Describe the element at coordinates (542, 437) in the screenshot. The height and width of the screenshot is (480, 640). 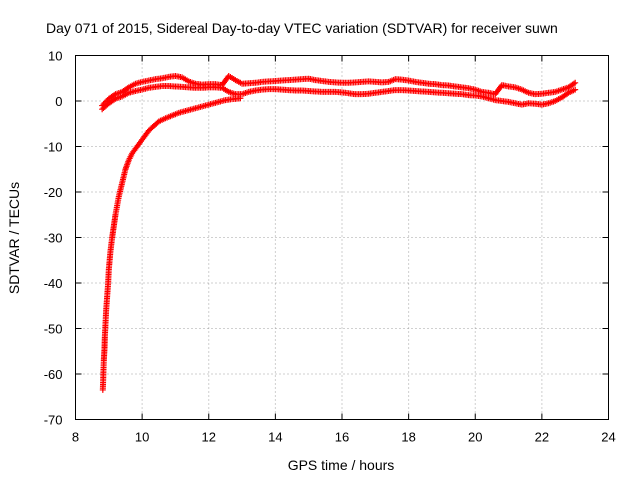
I see `x-tick-label: 22` at that location.